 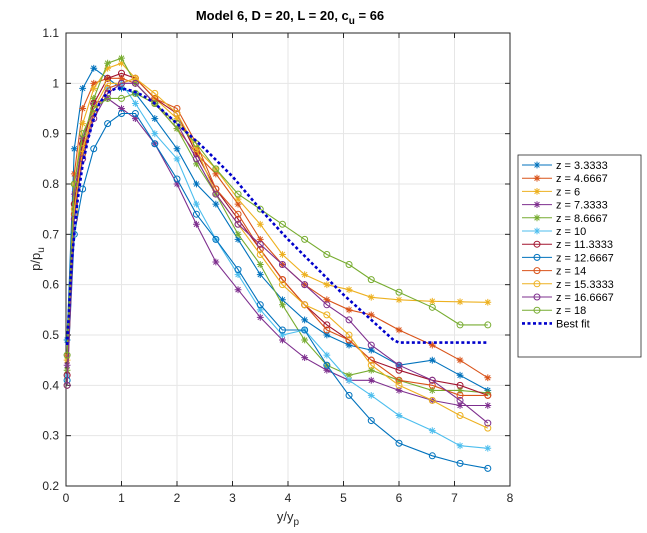 What do you see at coordinates (582, 206) in the screenshot?
I see `legend-label: z = 7.3333` at bounding box center [582, 206].